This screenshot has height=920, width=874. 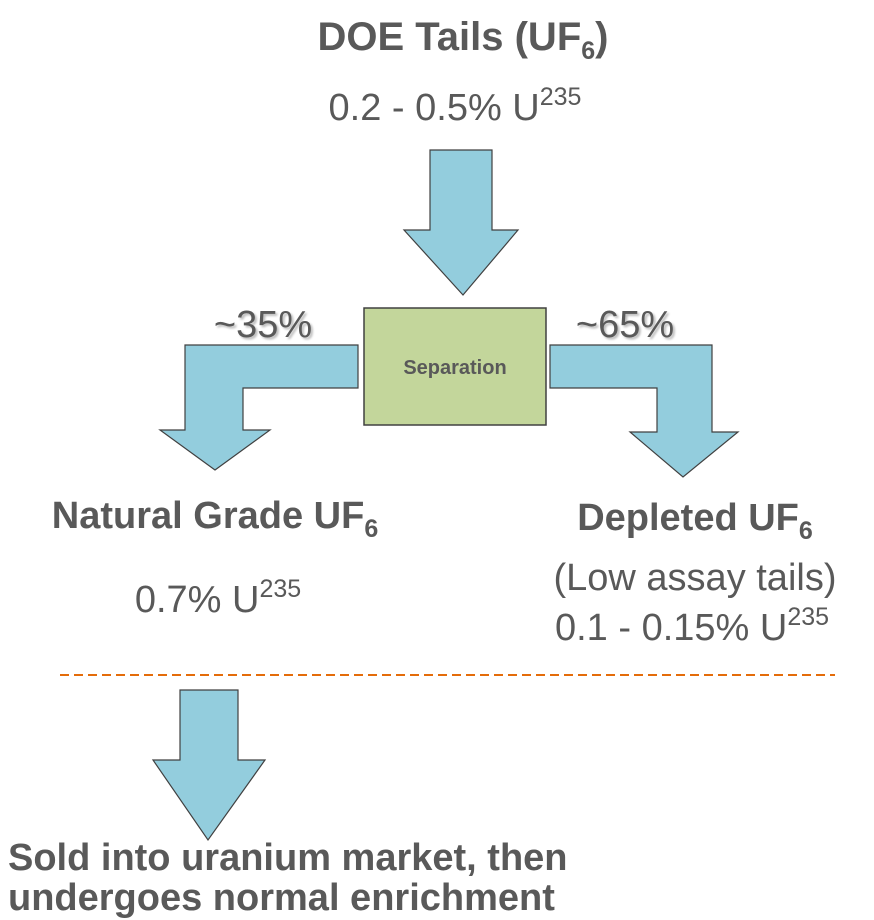 What do you see at coordinates (561, 97) in the screenshot?
I see `source-assay-sup: 235` at bounding box center [561, 97].